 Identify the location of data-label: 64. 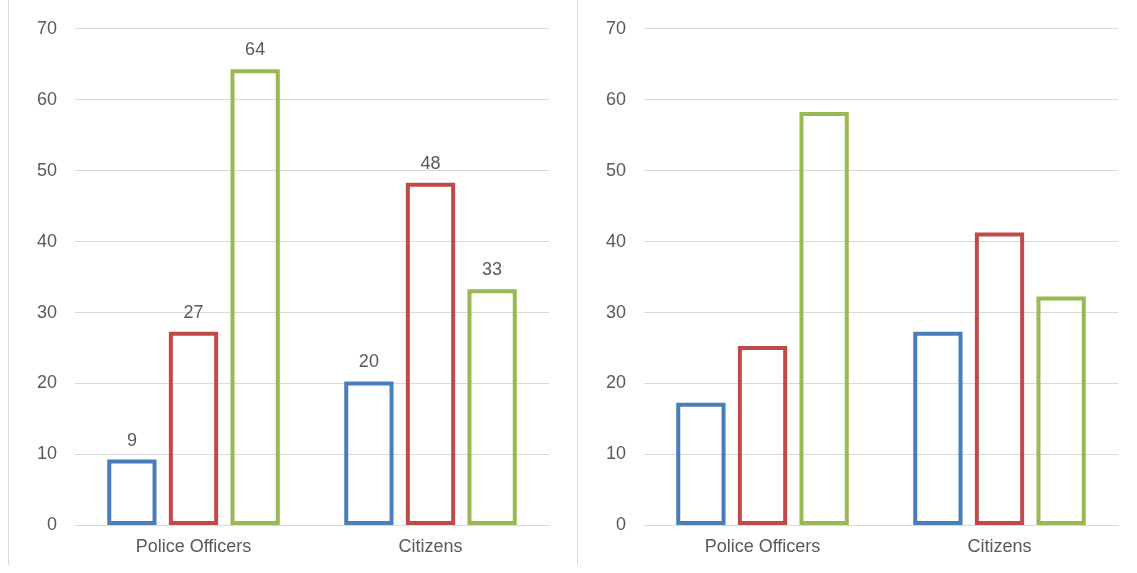
(255, 49).